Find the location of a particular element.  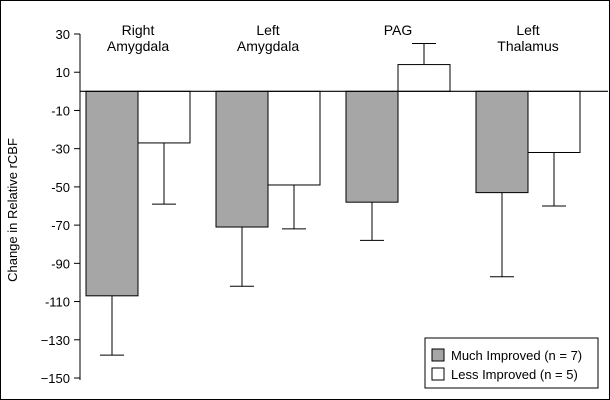

y-tick-label: -70 is located at coordinates (60, 225).